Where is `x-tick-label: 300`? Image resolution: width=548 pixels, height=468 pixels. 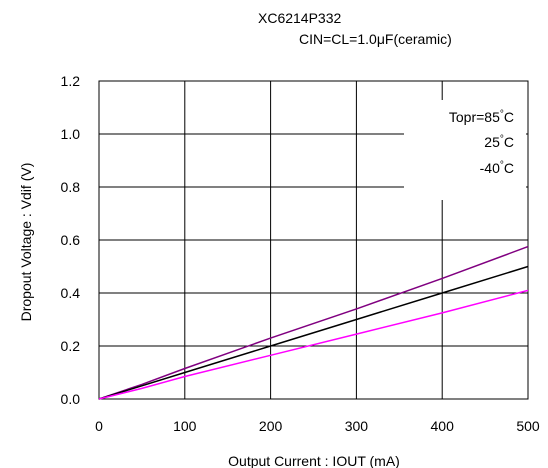 x-tick-label: 300 is located at coordinates (357, 426).